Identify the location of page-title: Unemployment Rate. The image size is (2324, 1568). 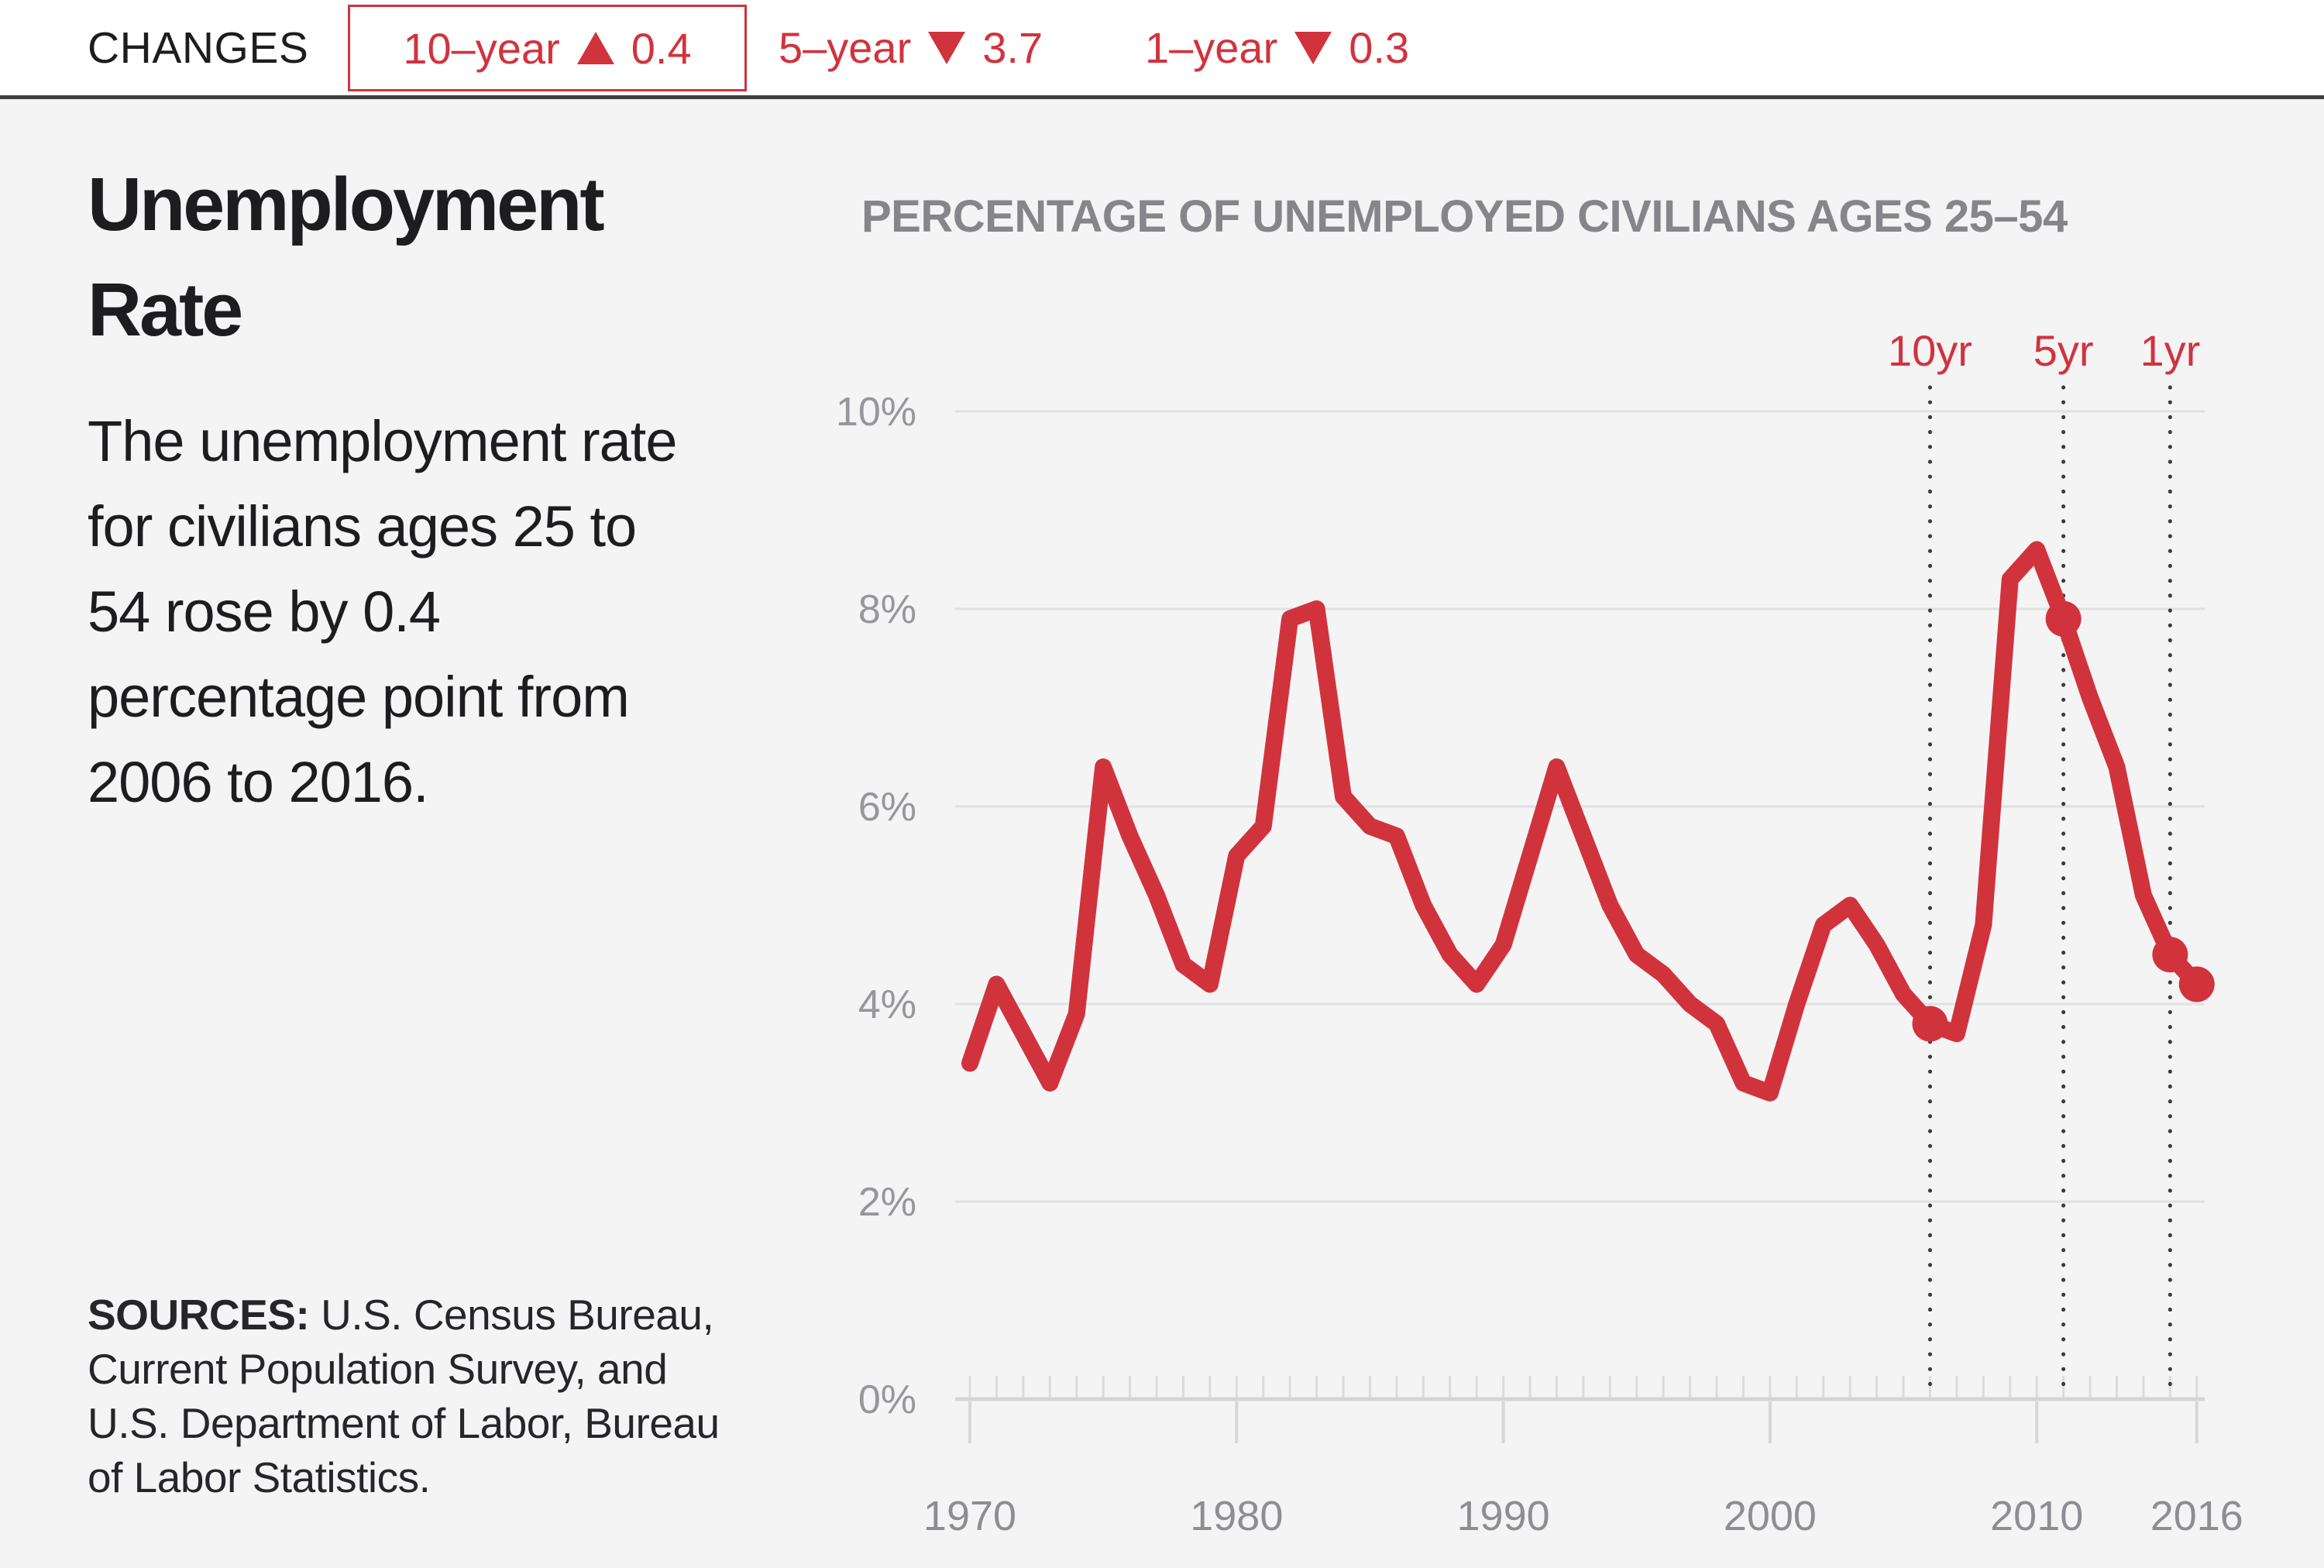
(346, 257).